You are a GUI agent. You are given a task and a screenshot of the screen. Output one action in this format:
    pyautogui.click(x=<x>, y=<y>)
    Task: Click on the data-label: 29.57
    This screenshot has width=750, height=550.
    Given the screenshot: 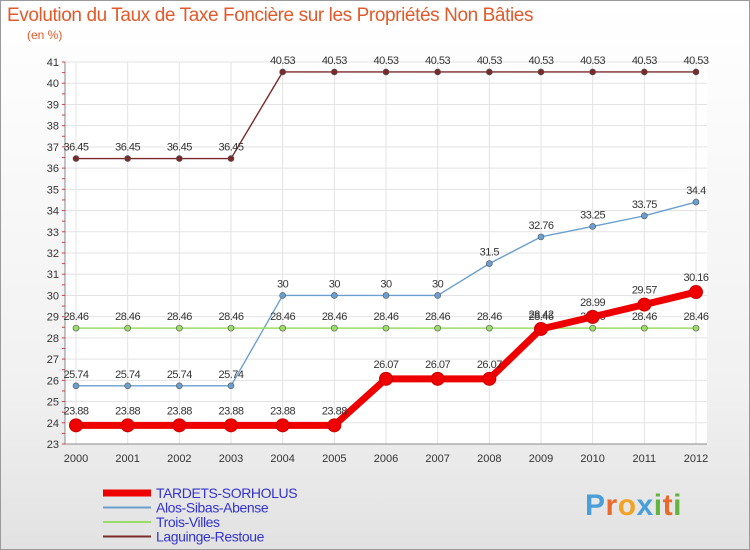 What is the action you would take?
    pyautogui.click(x=644, y=291)
    